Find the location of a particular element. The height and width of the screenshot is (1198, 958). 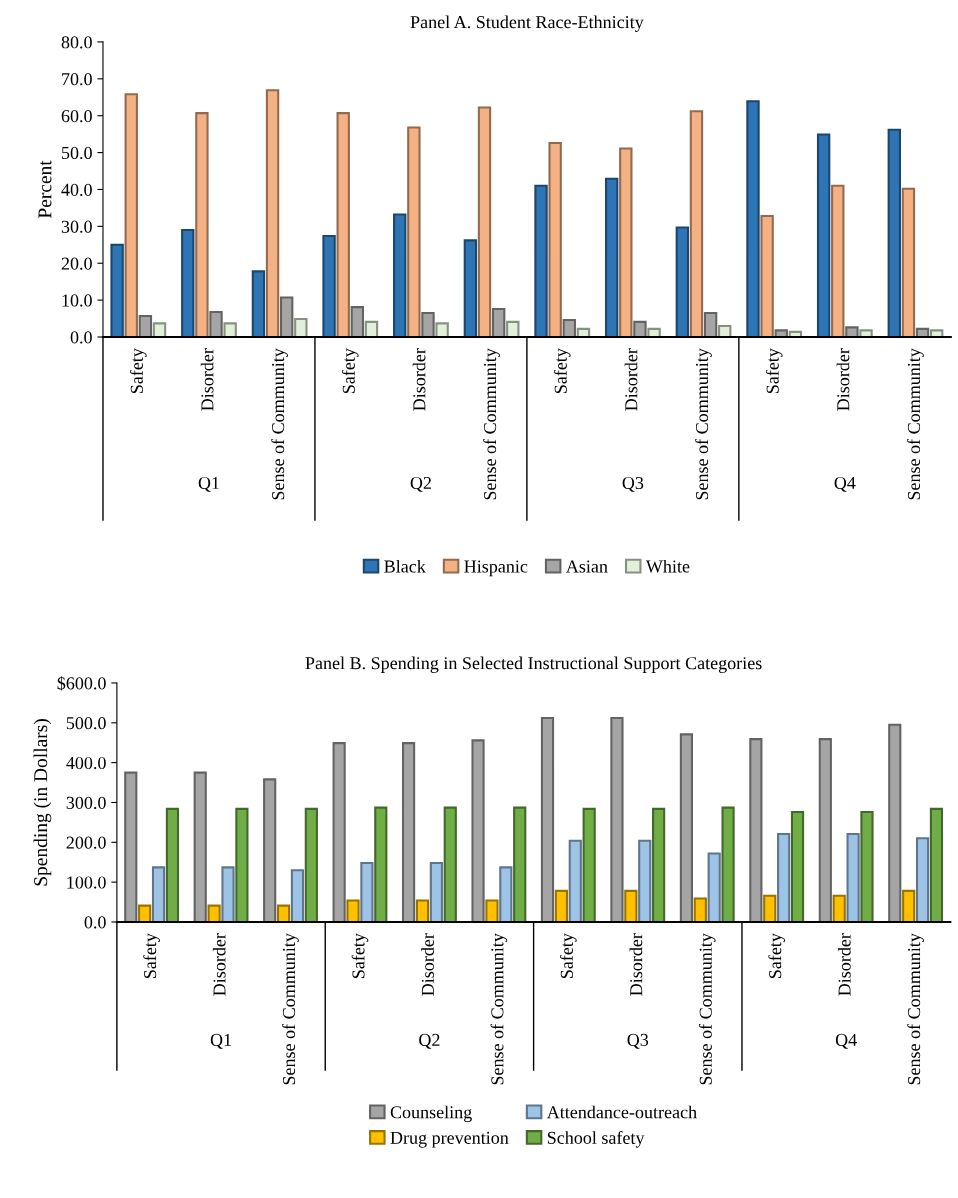

y-axis-title: Percent is located at coordinates (45, 189).